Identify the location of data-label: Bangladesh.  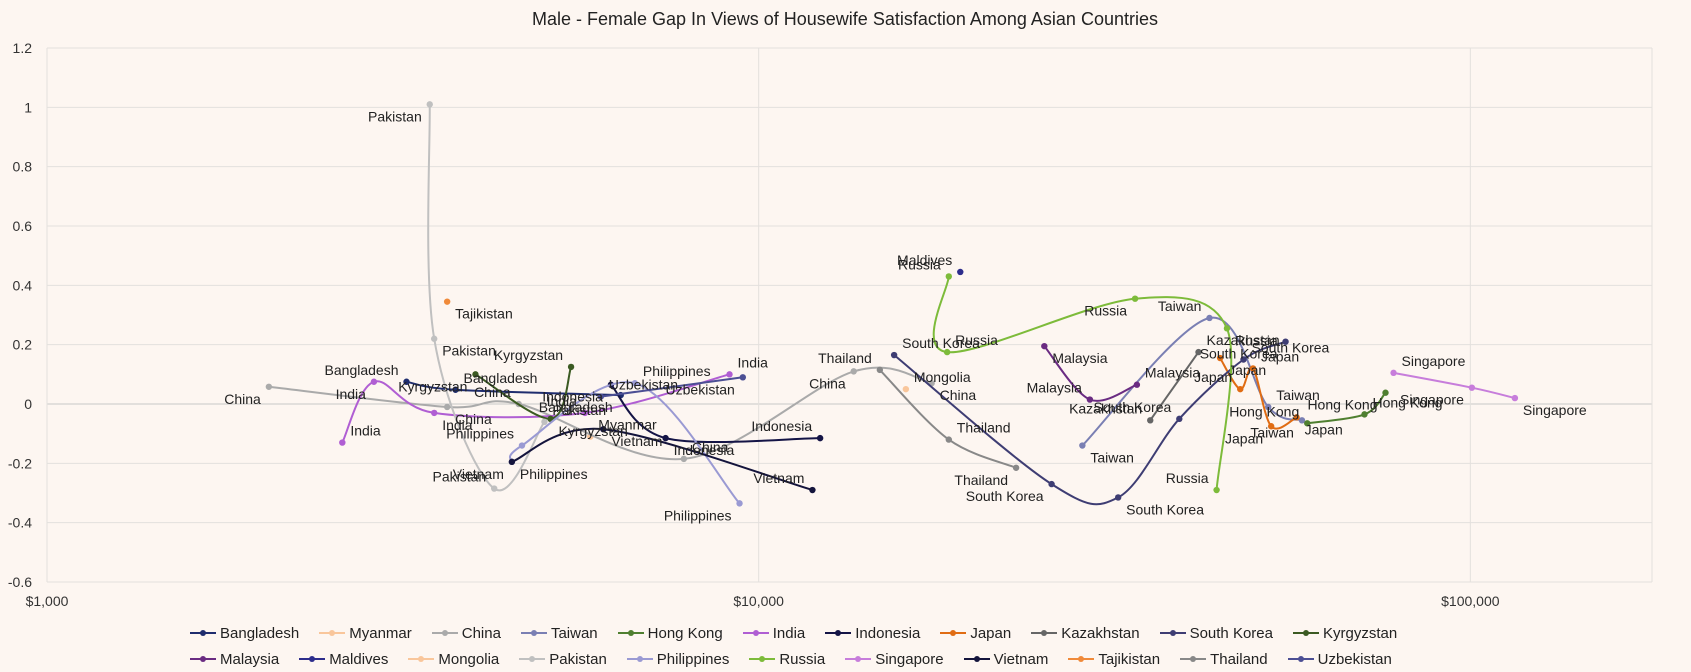
(501, 378).